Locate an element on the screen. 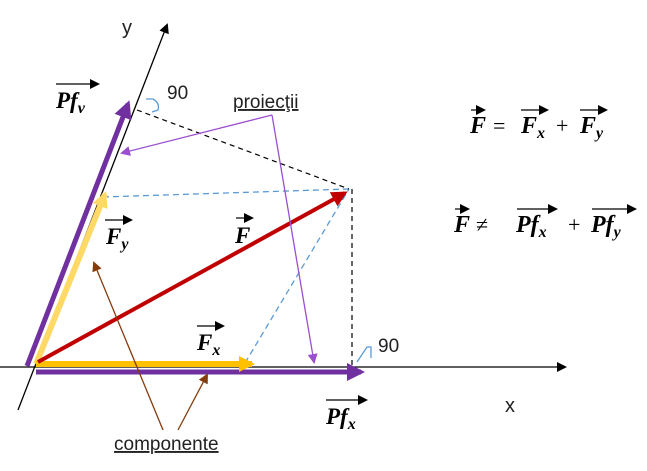 This screenshot has width=647, height=471. svg-text: Pfv is located at coordinates (70, 102).